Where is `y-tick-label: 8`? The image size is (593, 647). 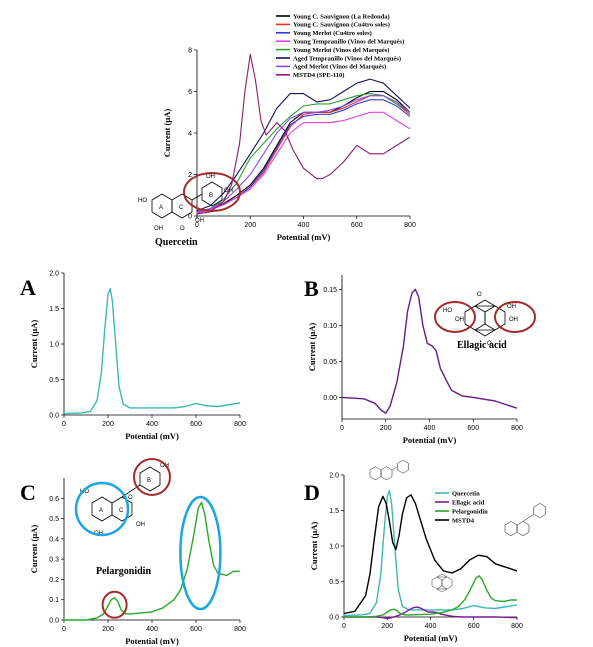 y-tick-label: 8 is located at coordinates (190, 51).